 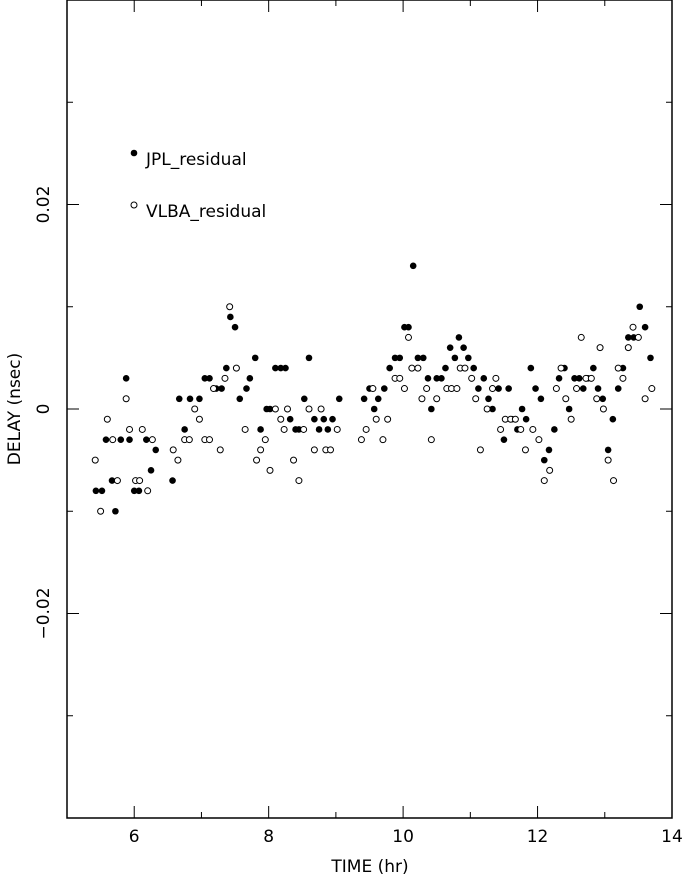 I want to click on legend-marker-jpl, so click(x=134, y=153).